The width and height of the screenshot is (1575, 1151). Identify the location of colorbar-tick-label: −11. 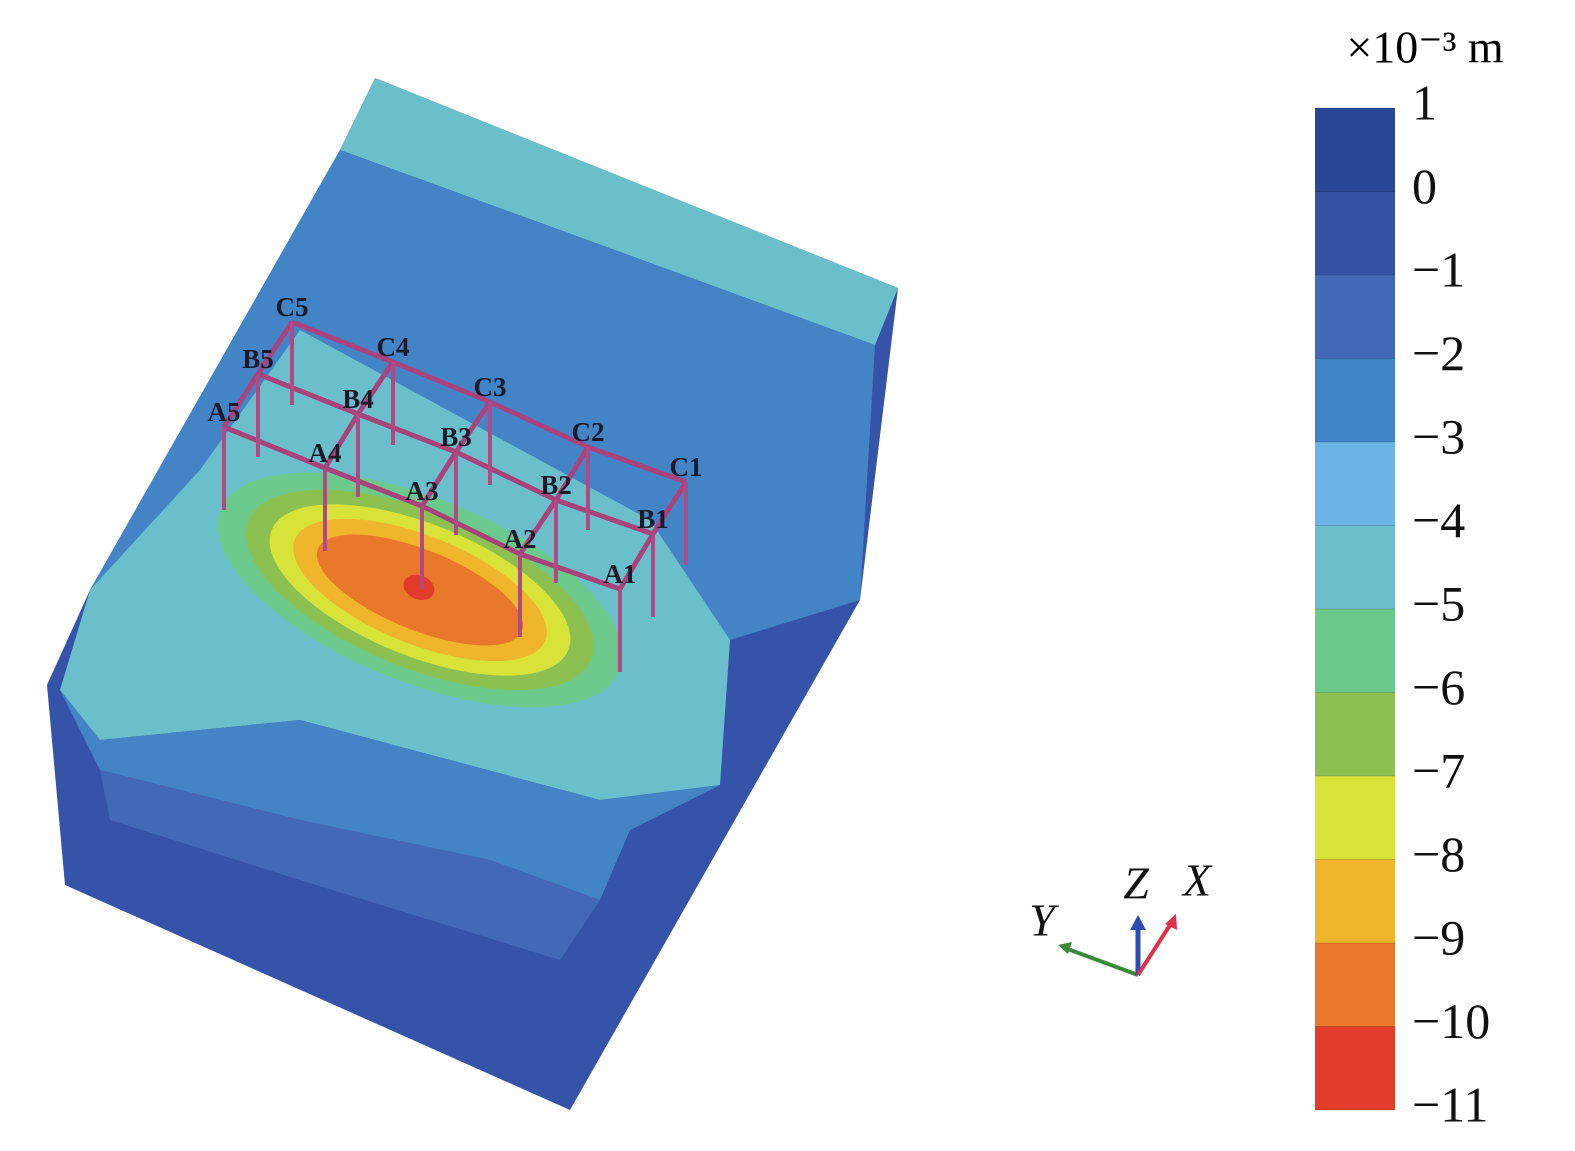
(1450, 1104).